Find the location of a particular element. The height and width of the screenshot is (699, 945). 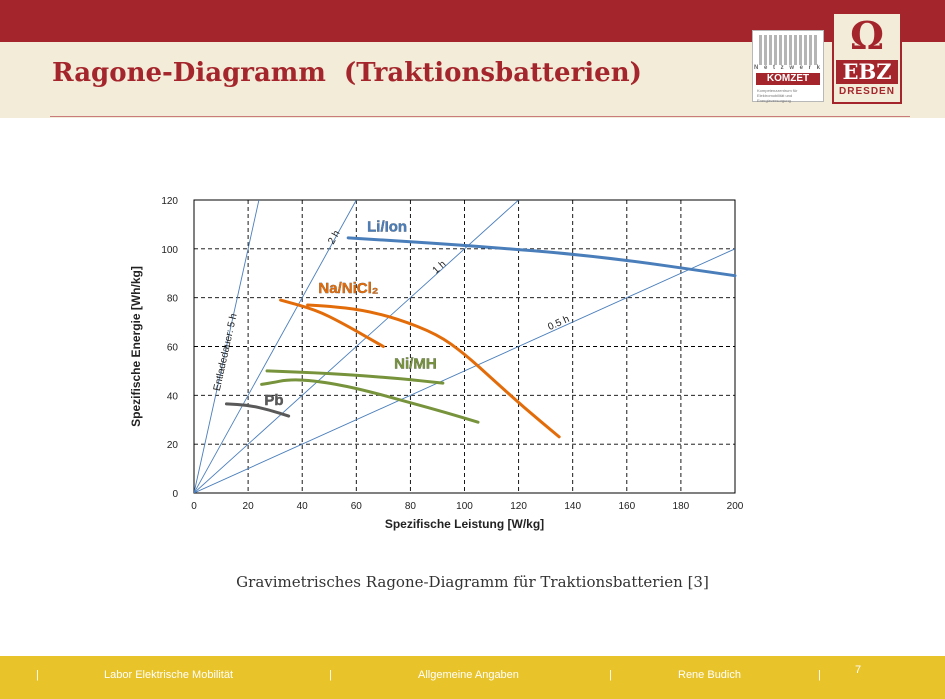

x-tick-label: 20 is located at coordinates (249, 506).